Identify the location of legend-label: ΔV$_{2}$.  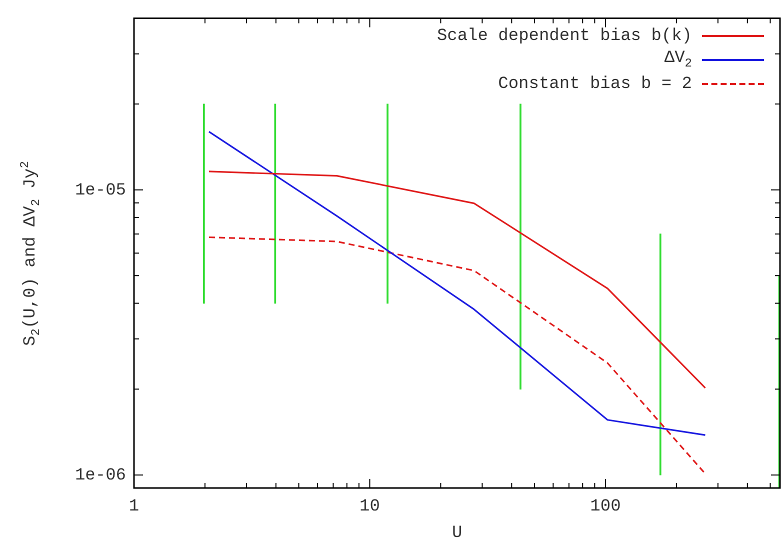
(678, 60).